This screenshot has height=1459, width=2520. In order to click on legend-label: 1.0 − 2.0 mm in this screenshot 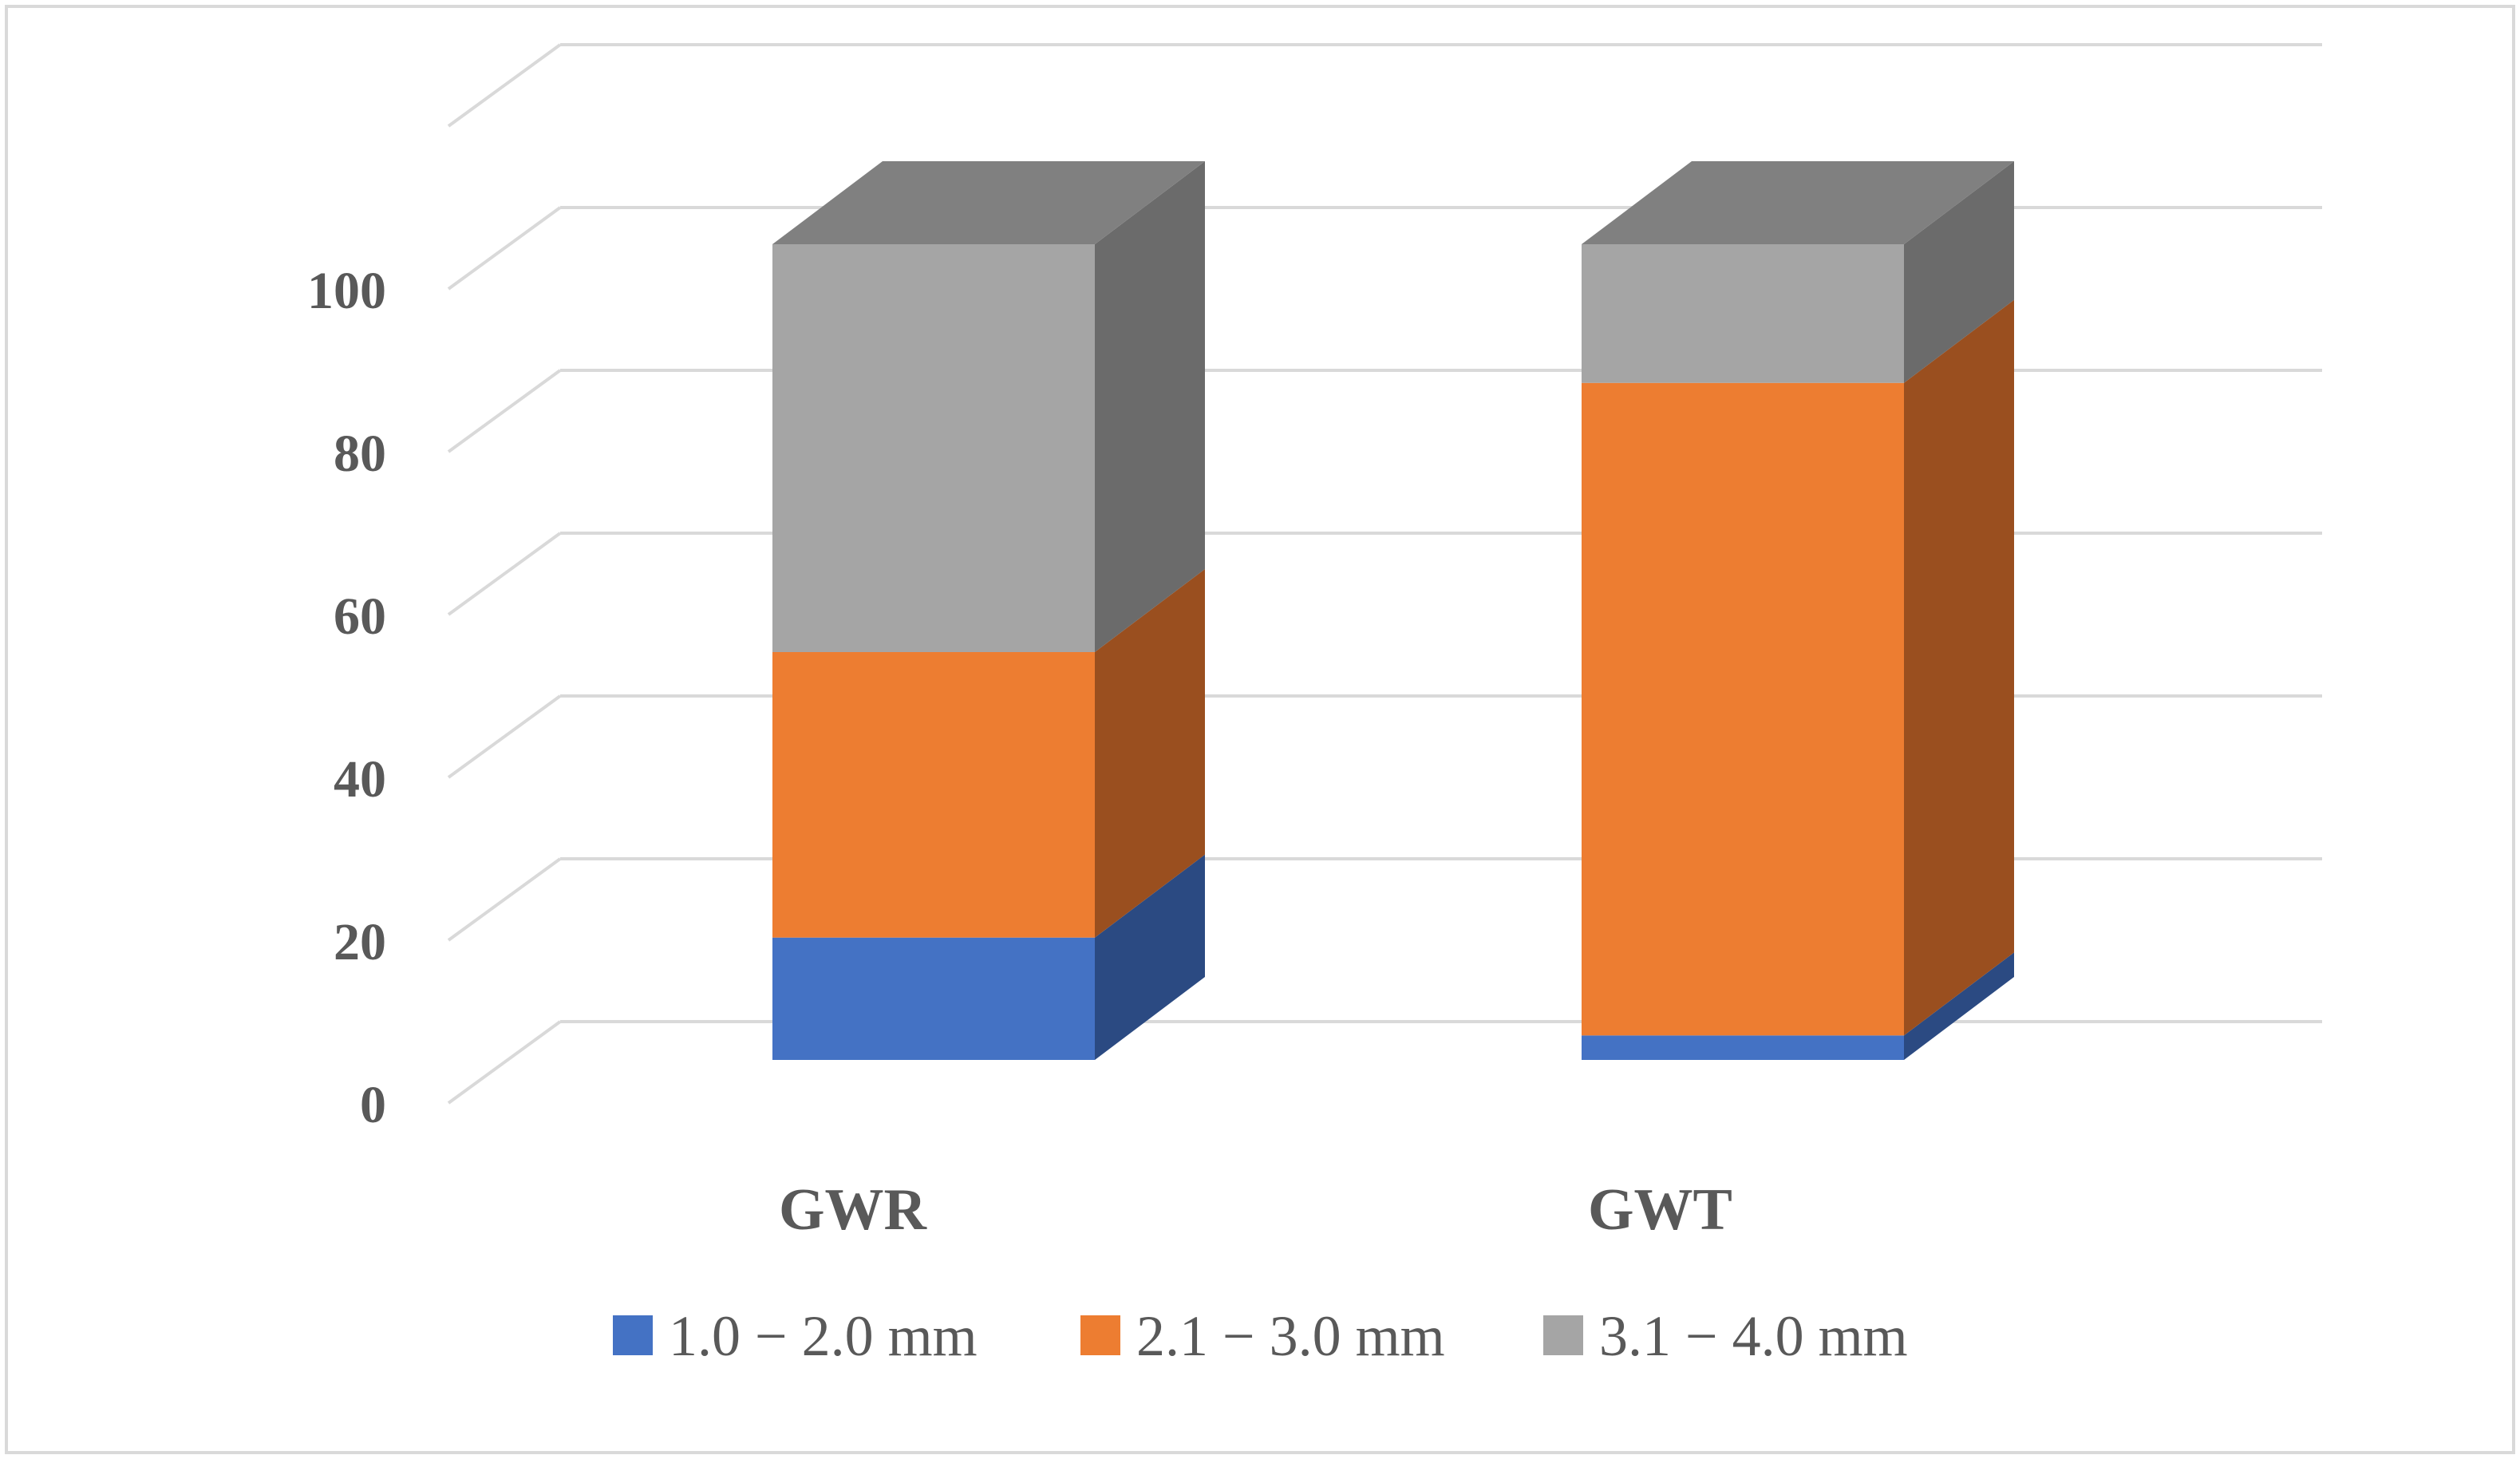, I will do `click(823, 1336)`.